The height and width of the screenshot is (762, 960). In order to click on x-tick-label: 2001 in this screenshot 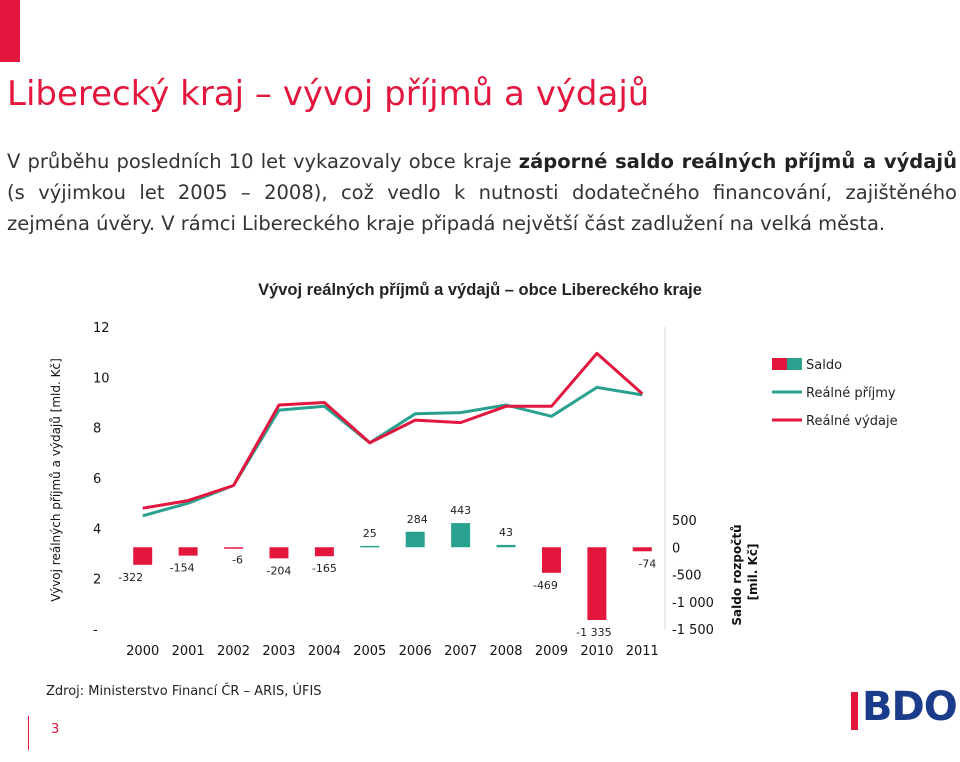, I will do `click(188, 651)`.